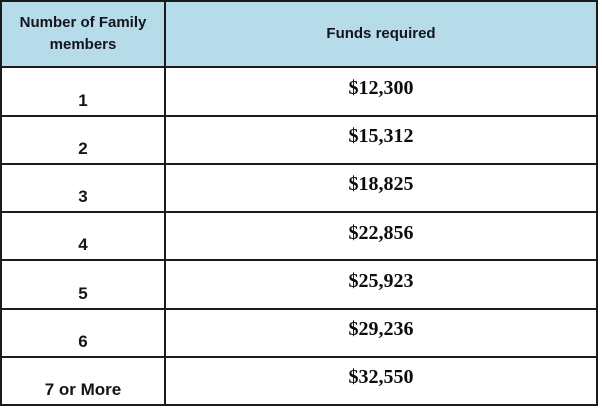  Describe the element at coordinates (83, 91) in the screenshot. I see `members-cell: 1` at that location.